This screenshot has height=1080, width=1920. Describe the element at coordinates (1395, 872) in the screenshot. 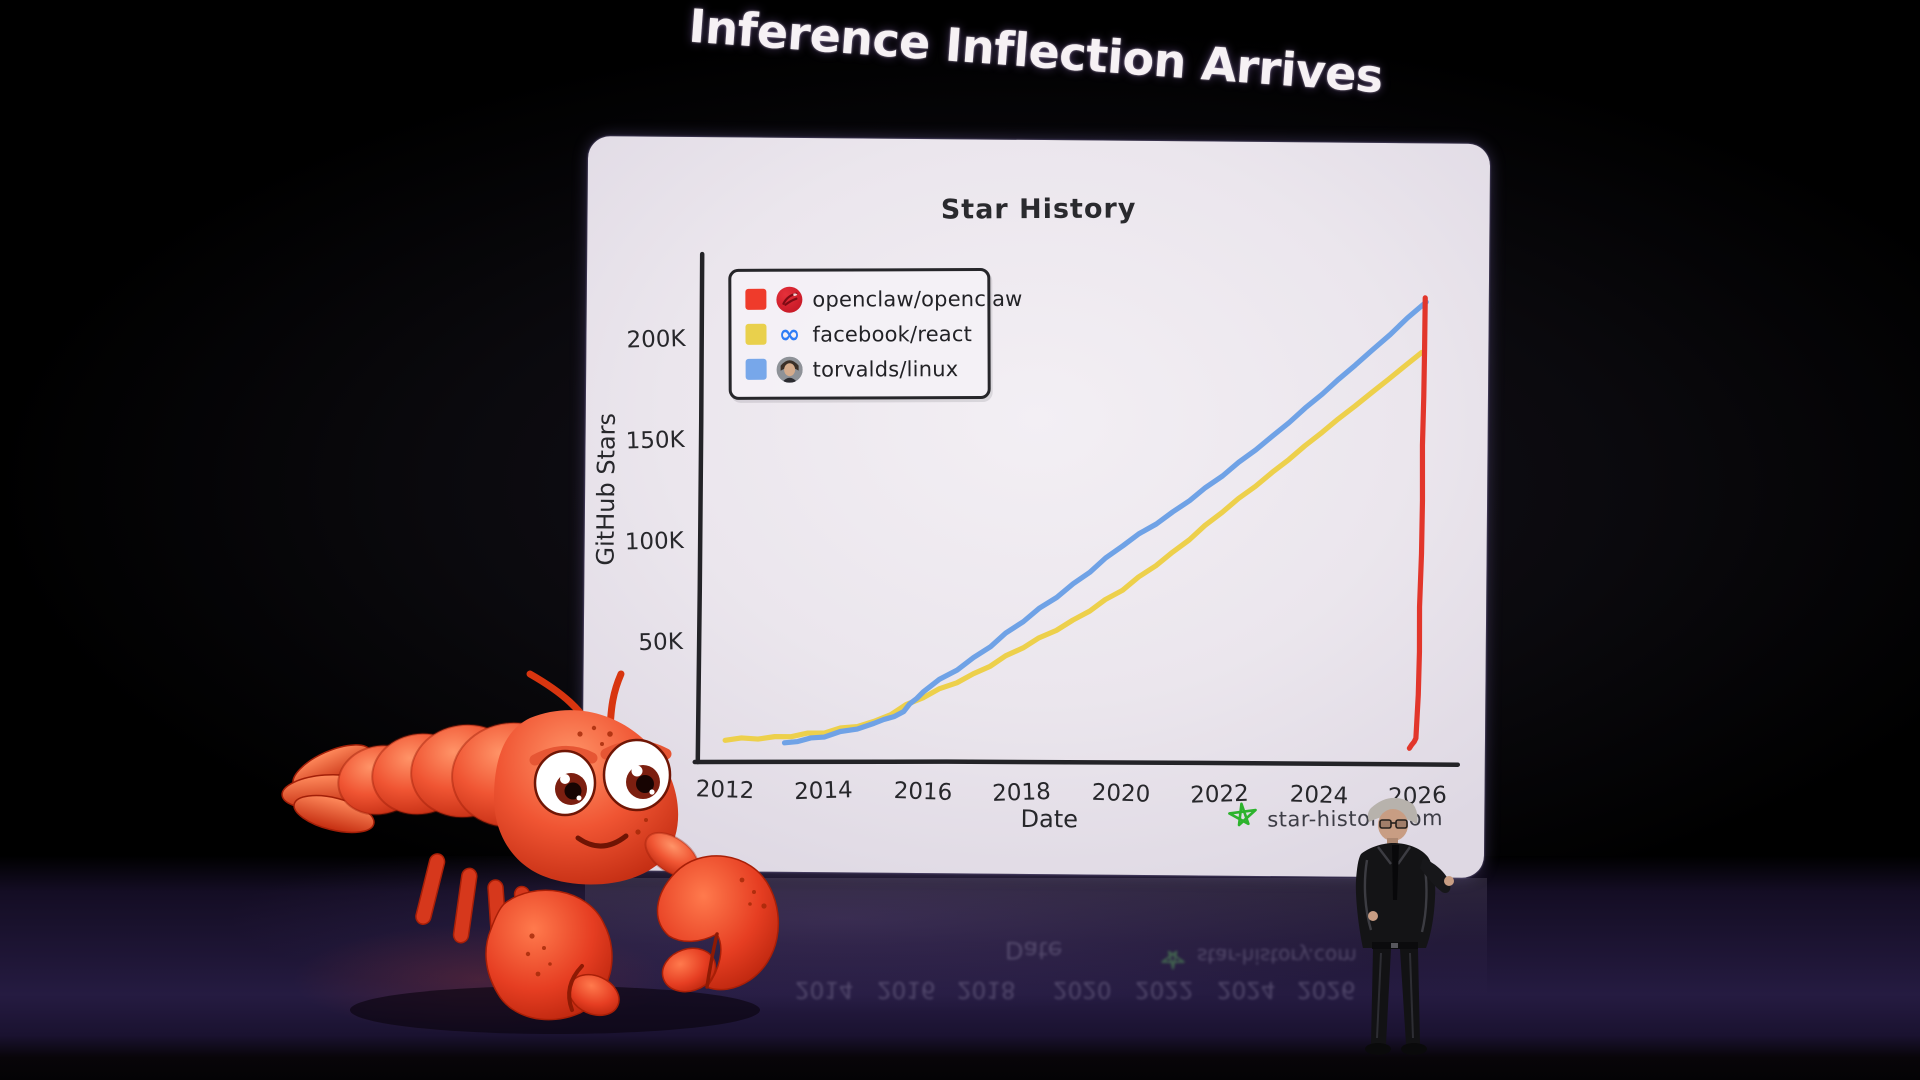

I see `presenter-tie` at that location.